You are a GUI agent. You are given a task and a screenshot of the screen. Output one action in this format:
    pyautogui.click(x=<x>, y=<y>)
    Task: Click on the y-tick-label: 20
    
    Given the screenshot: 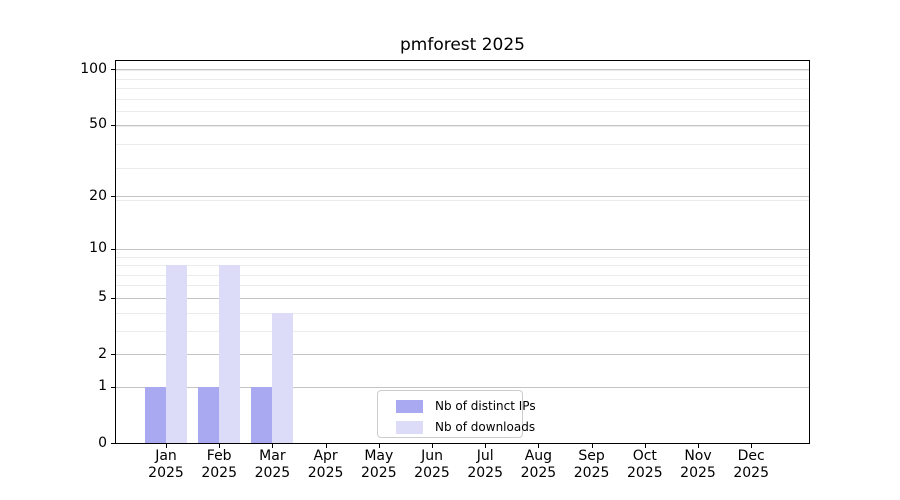 What is the action you would take?
    pyautogui.click(x=98, y=195)
    